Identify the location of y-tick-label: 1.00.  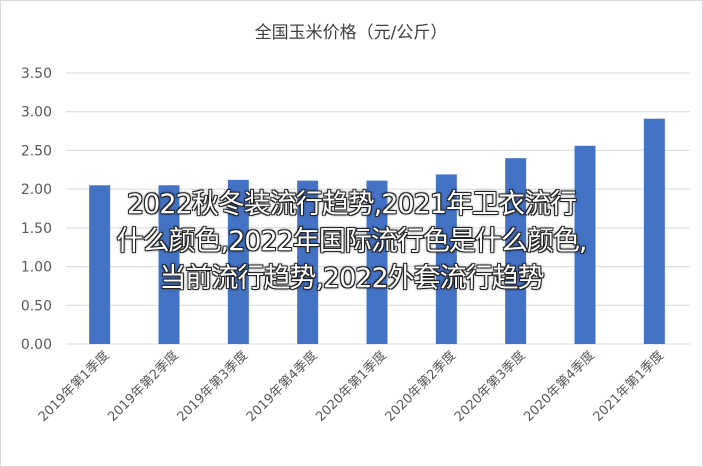
(36, 268).